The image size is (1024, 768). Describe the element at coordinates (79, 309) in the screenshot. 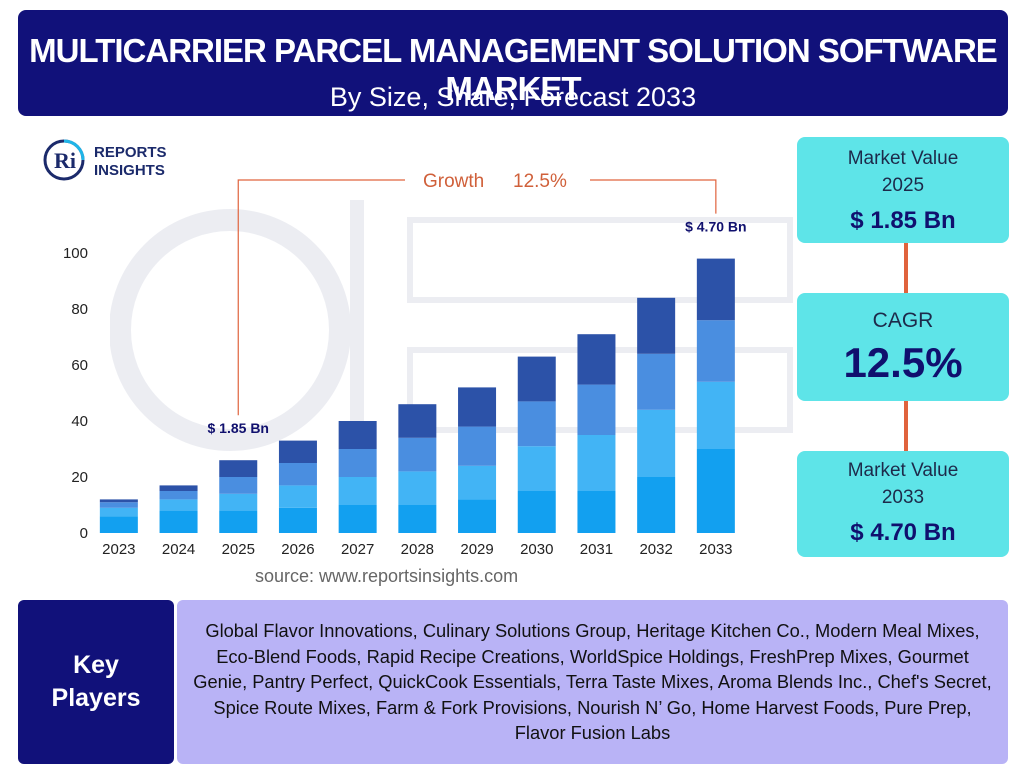

I see `y-tick-label: 80` at that location.